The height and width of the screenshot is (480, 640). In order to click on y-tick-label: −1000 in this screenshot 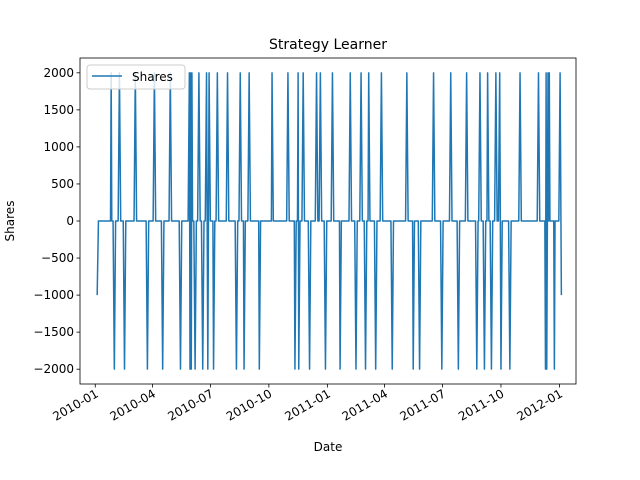, I will do `click(53, 295)`.